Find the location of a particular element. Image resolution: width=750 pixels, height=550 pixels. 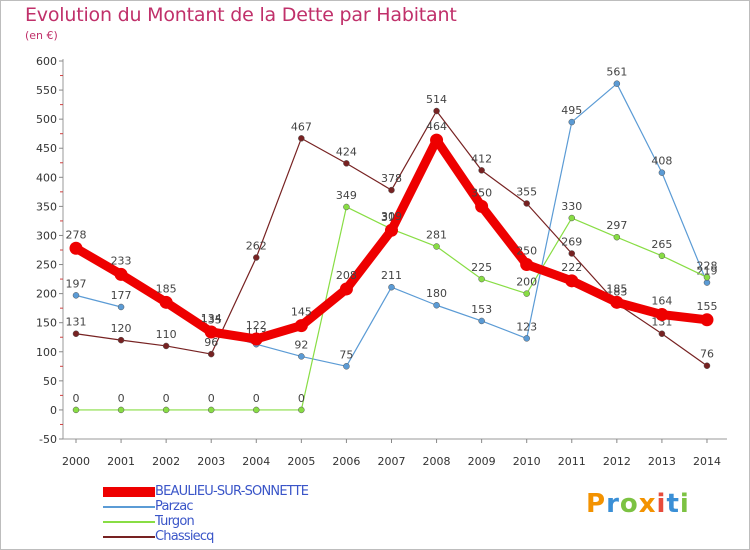

data-label: 309 is located at coordinates (391, 216).